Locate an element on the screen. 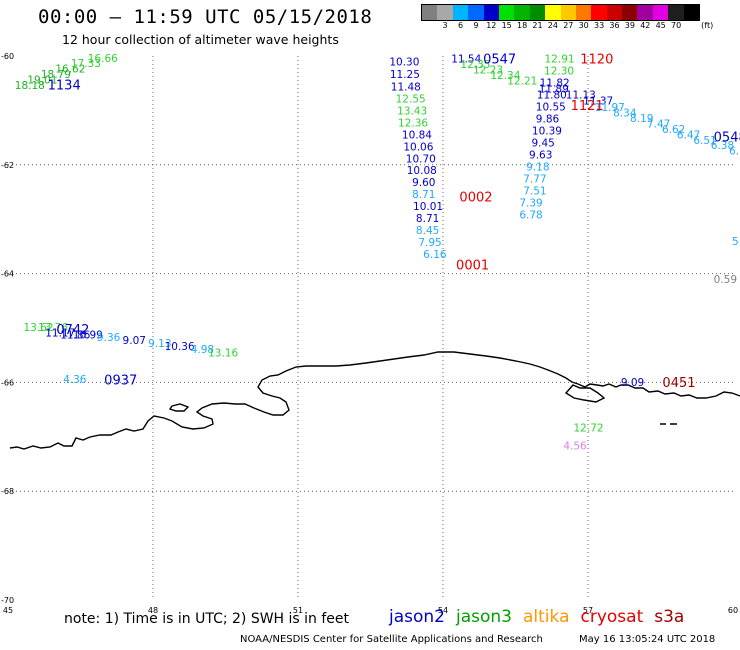 This screenshot has height=650, width=740. swh-label: 10.39 is located at coordinates (547, 132).